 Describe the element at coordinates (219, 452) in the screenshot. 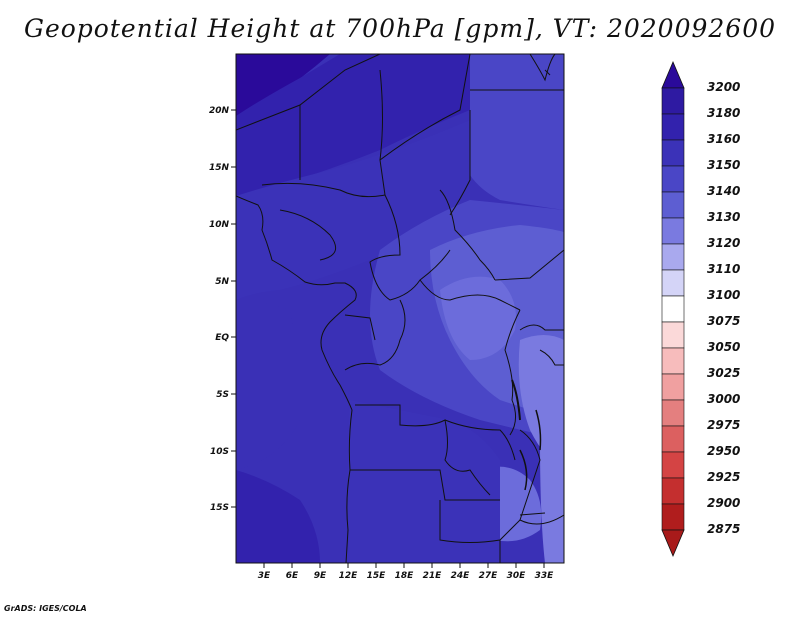

I see `lat-label: 10S` at that location.